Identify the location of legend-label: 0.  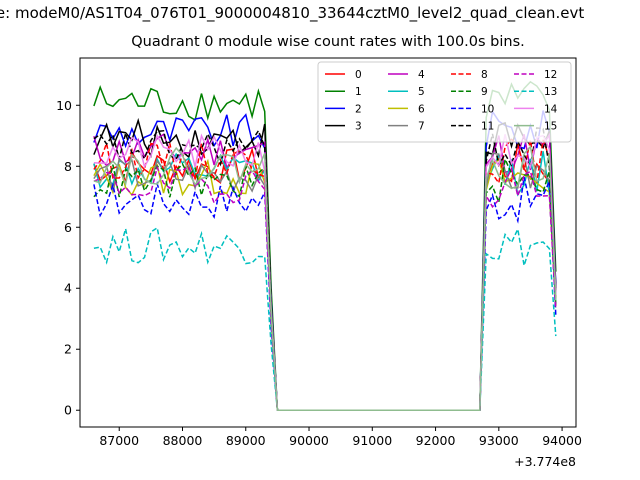
(358, 75).